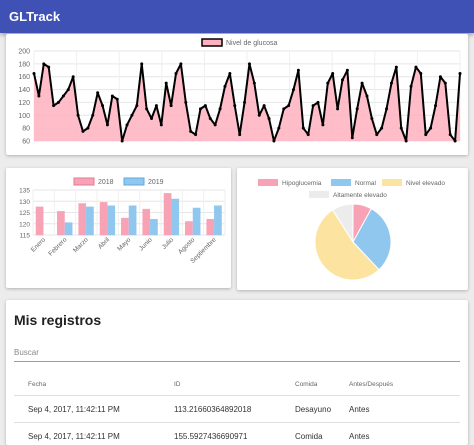 This screenshot has width=474, height=445. I want to click on search-field, so click(237, 352).